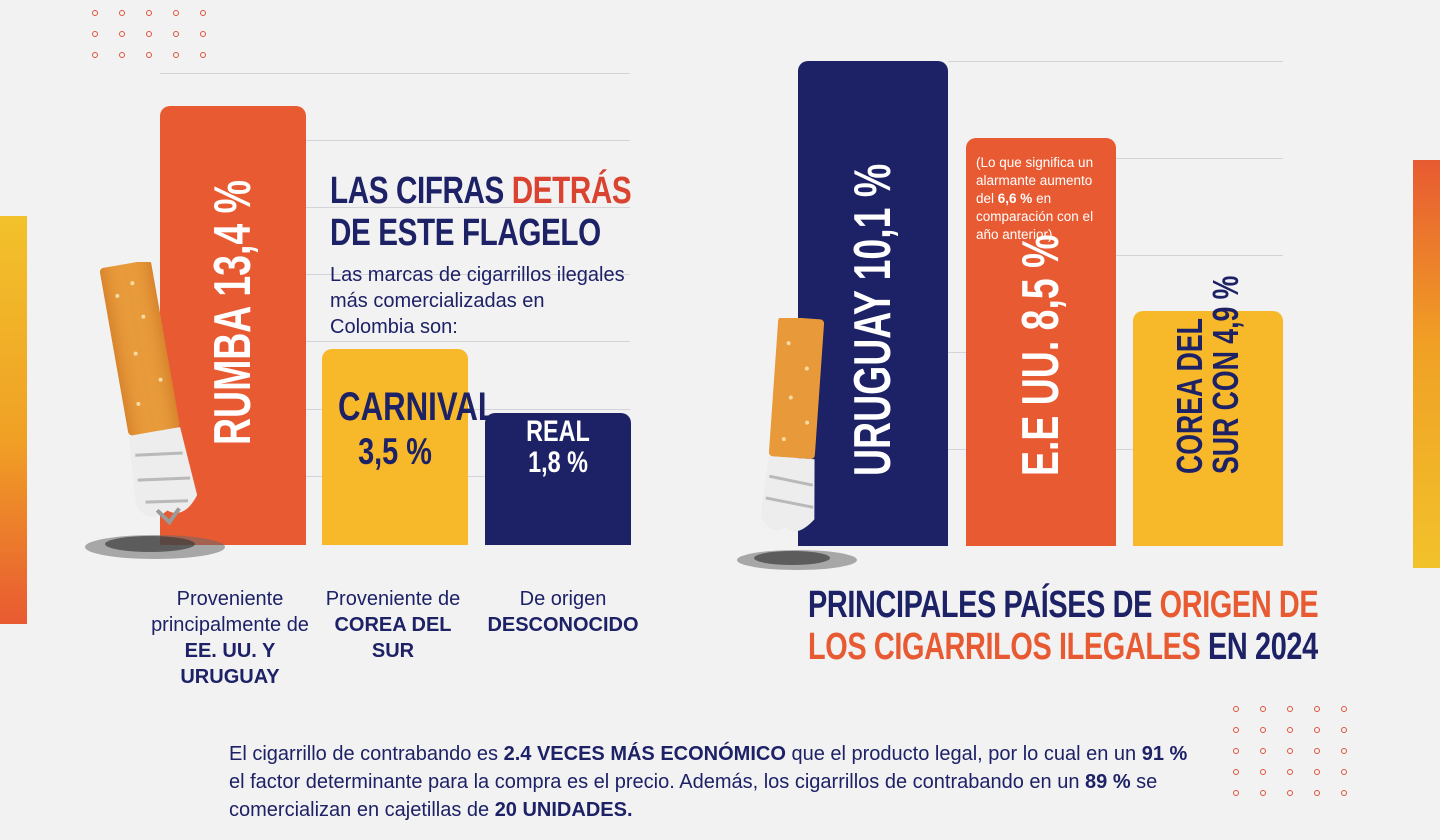 The image size is (1440, 840). I want to click on bar-real: REAL 1,8 %, so click(558, 479).